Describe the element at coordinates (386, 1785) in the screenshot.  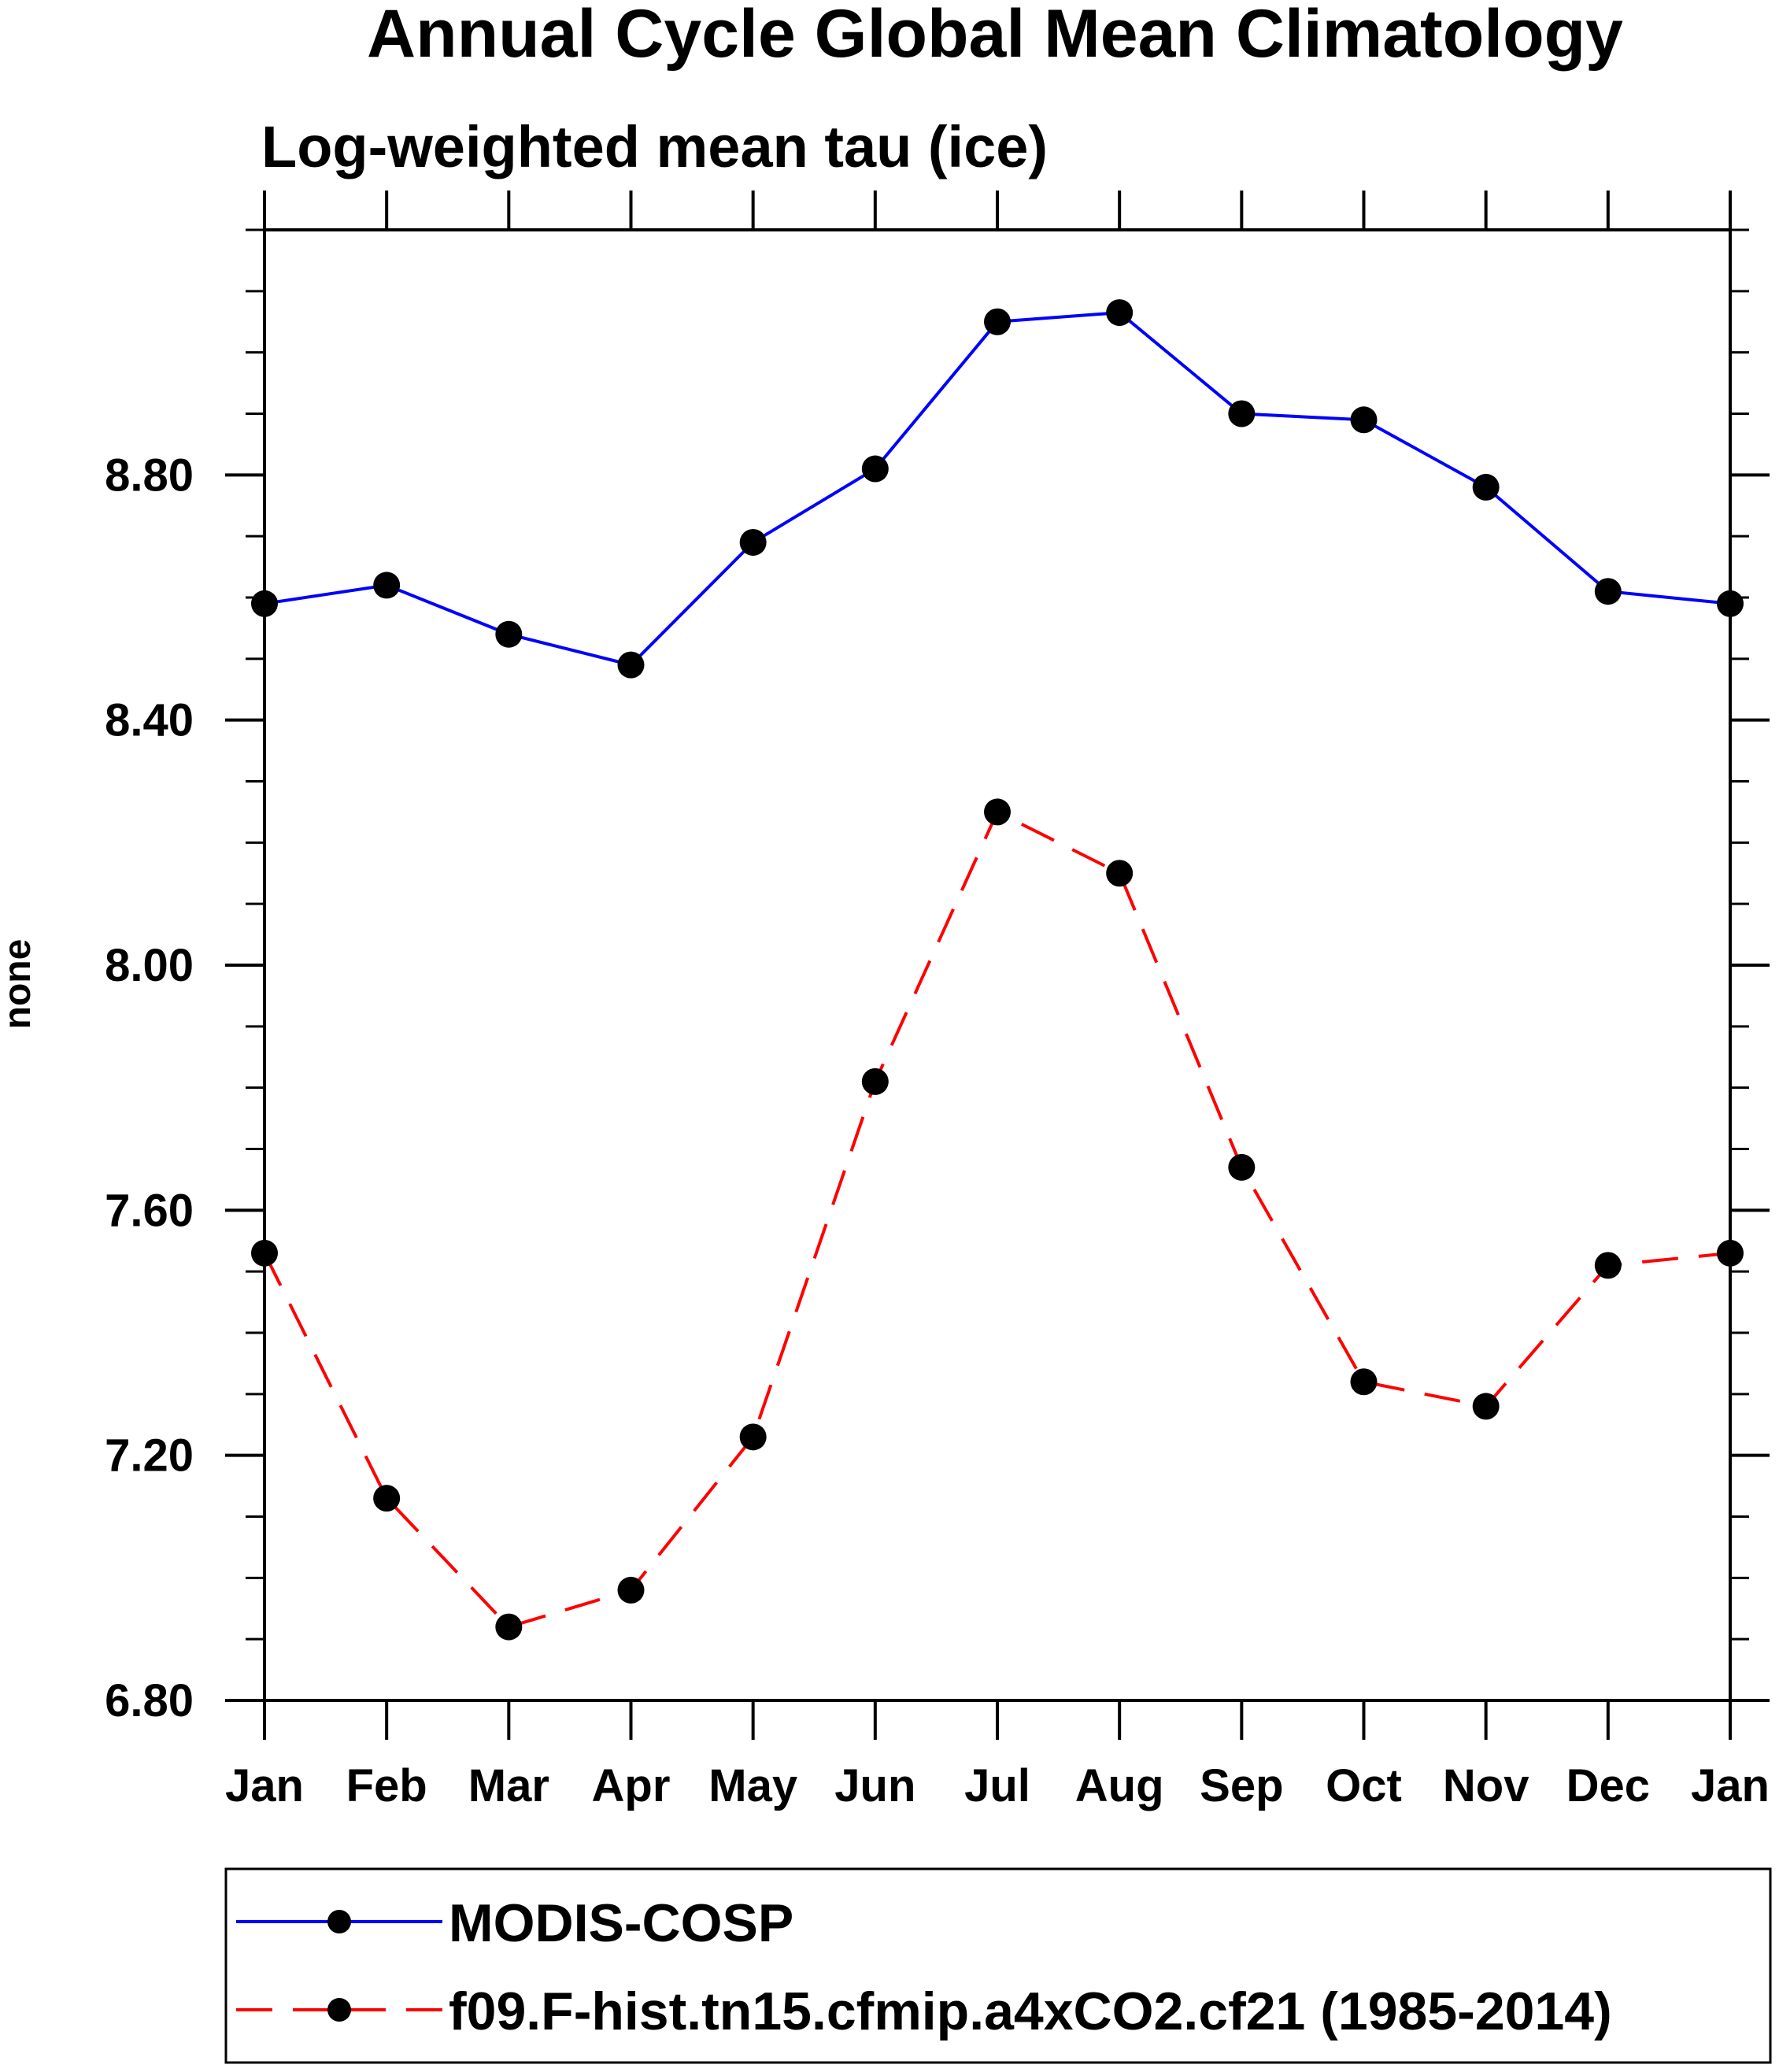
I see `x-tick-label: Feb` at that location.